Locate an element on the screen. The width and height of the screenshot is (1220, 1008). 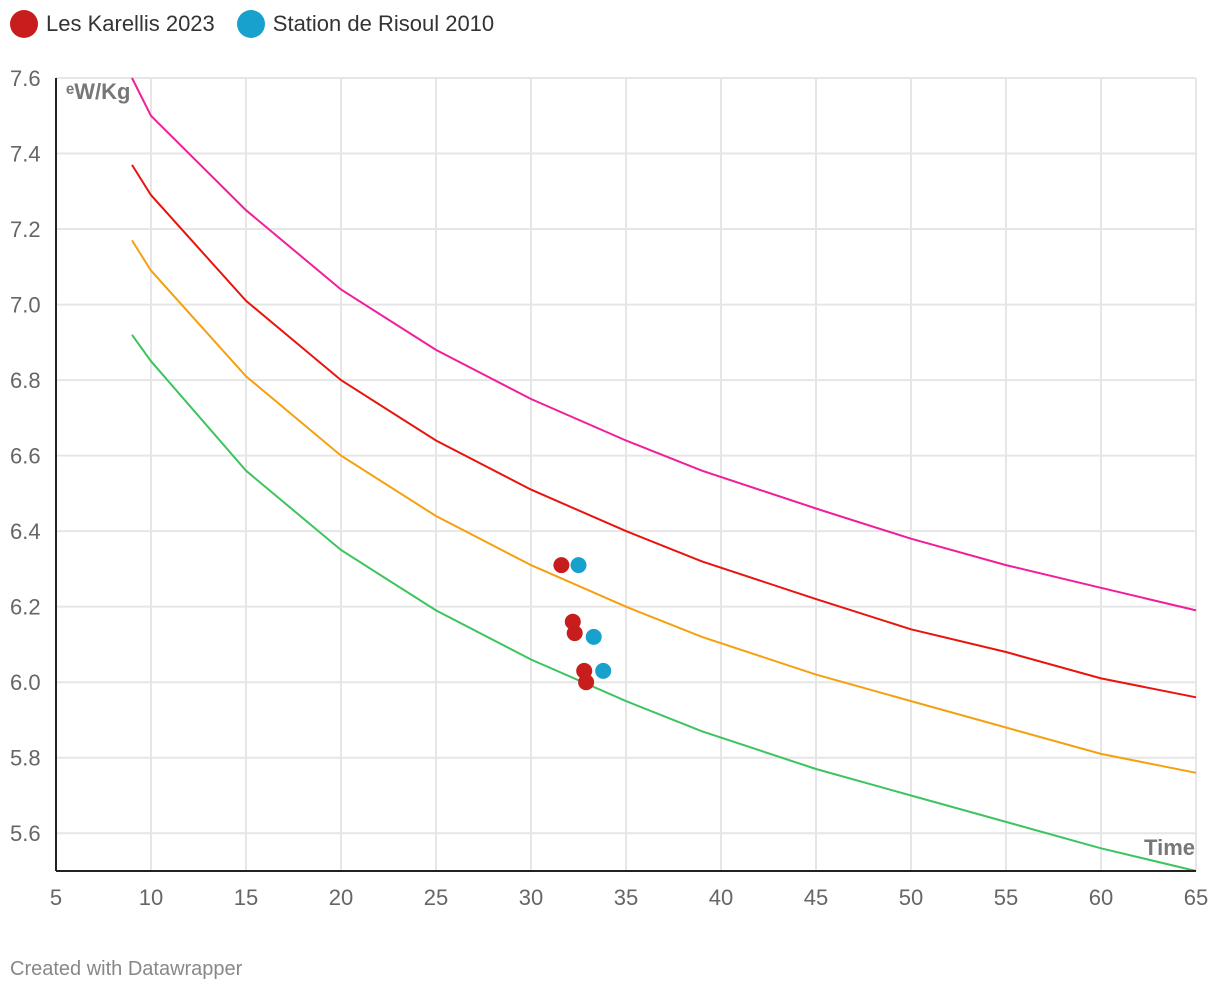
x-tick-label: 30 is located at coordinates (531, 897).